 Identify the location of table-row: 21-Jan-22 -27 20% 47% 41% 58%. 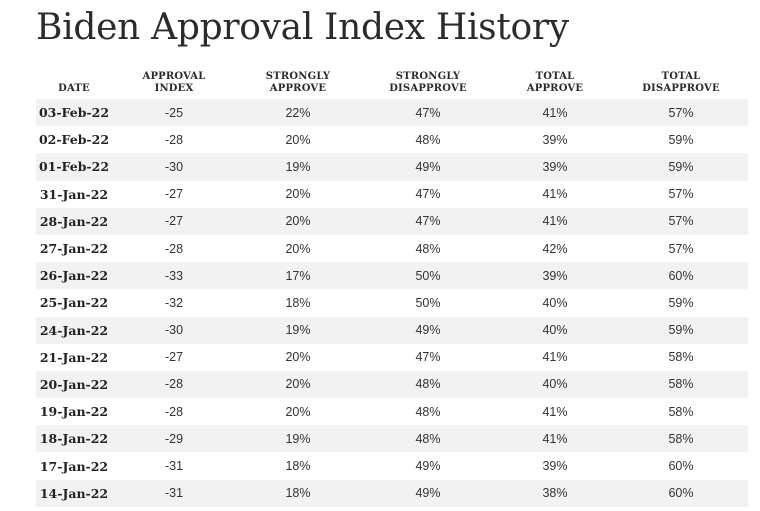
(392, 357).